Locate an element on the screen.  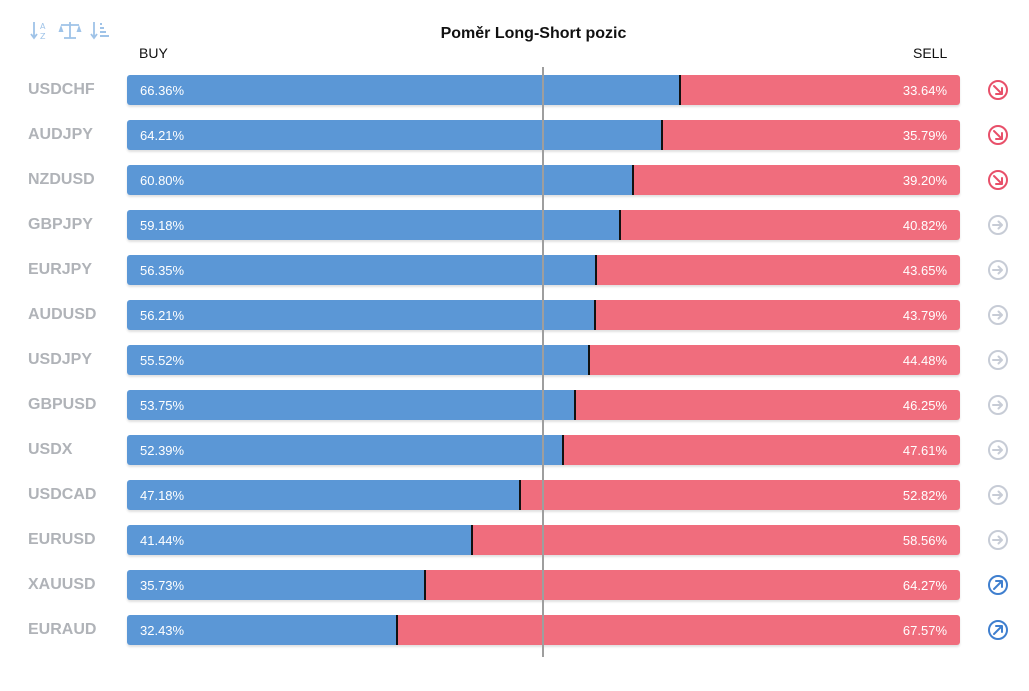
ratio-bar: 64.21% 35.79% is located at coordinates (543, 135).